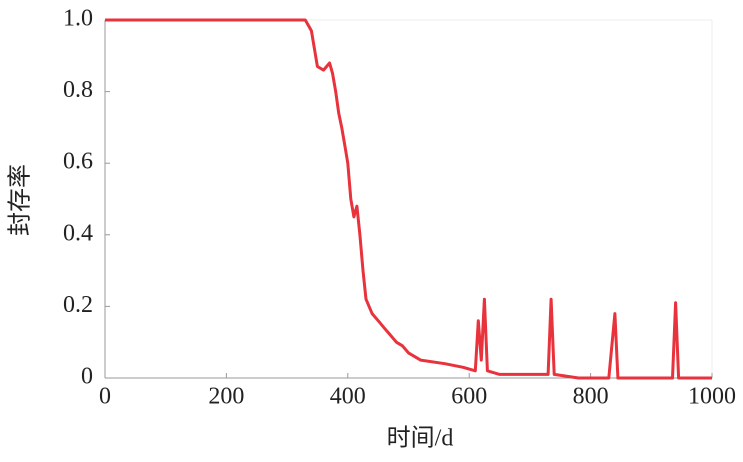  I want to click on x-tick-label: 1000, so click(712, 397).